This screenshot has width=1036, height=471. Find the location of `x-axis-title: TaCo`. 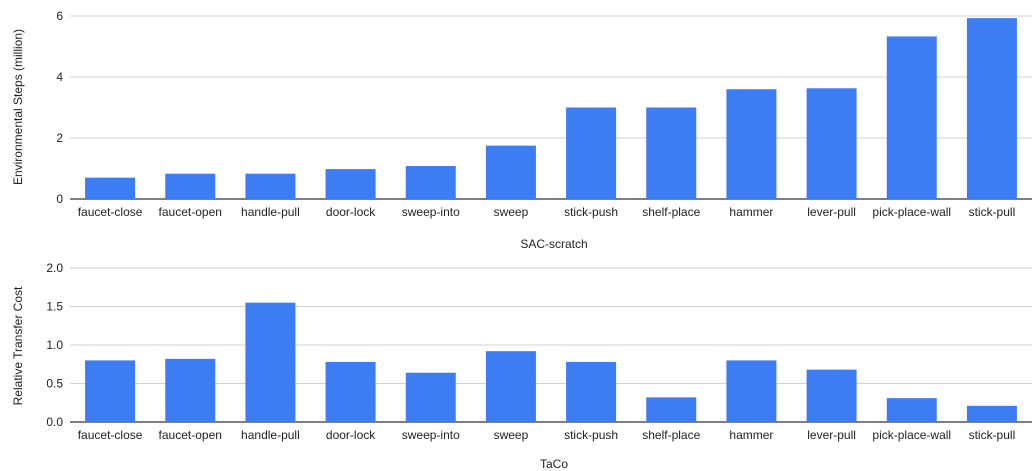

x-axis-title: TaCo is located at coordinates (554, 464).